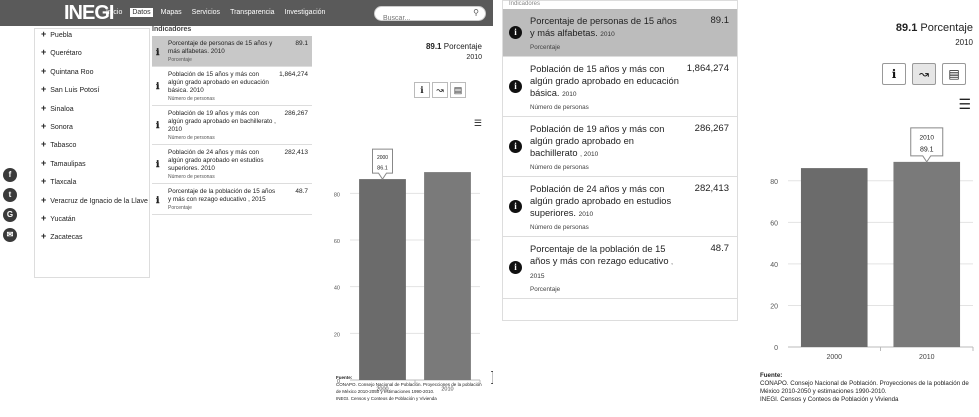  Describe the element at coordinates (95, 52) in the screenshot. I see `state-item: + Querétaro` at that location.